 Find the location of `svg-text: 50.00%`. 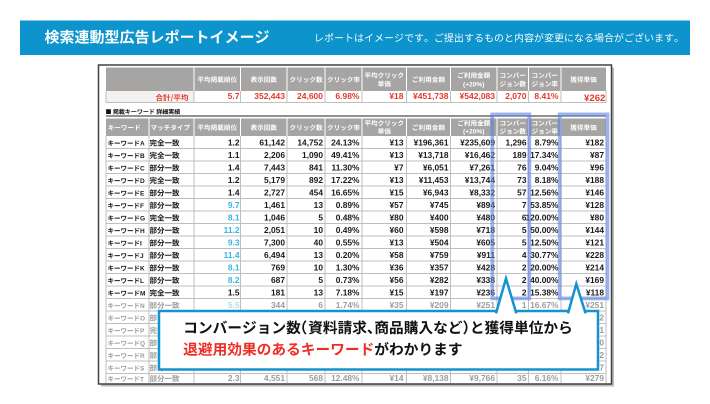

svg-text: 50.00% is located at coordinates (544, 230).